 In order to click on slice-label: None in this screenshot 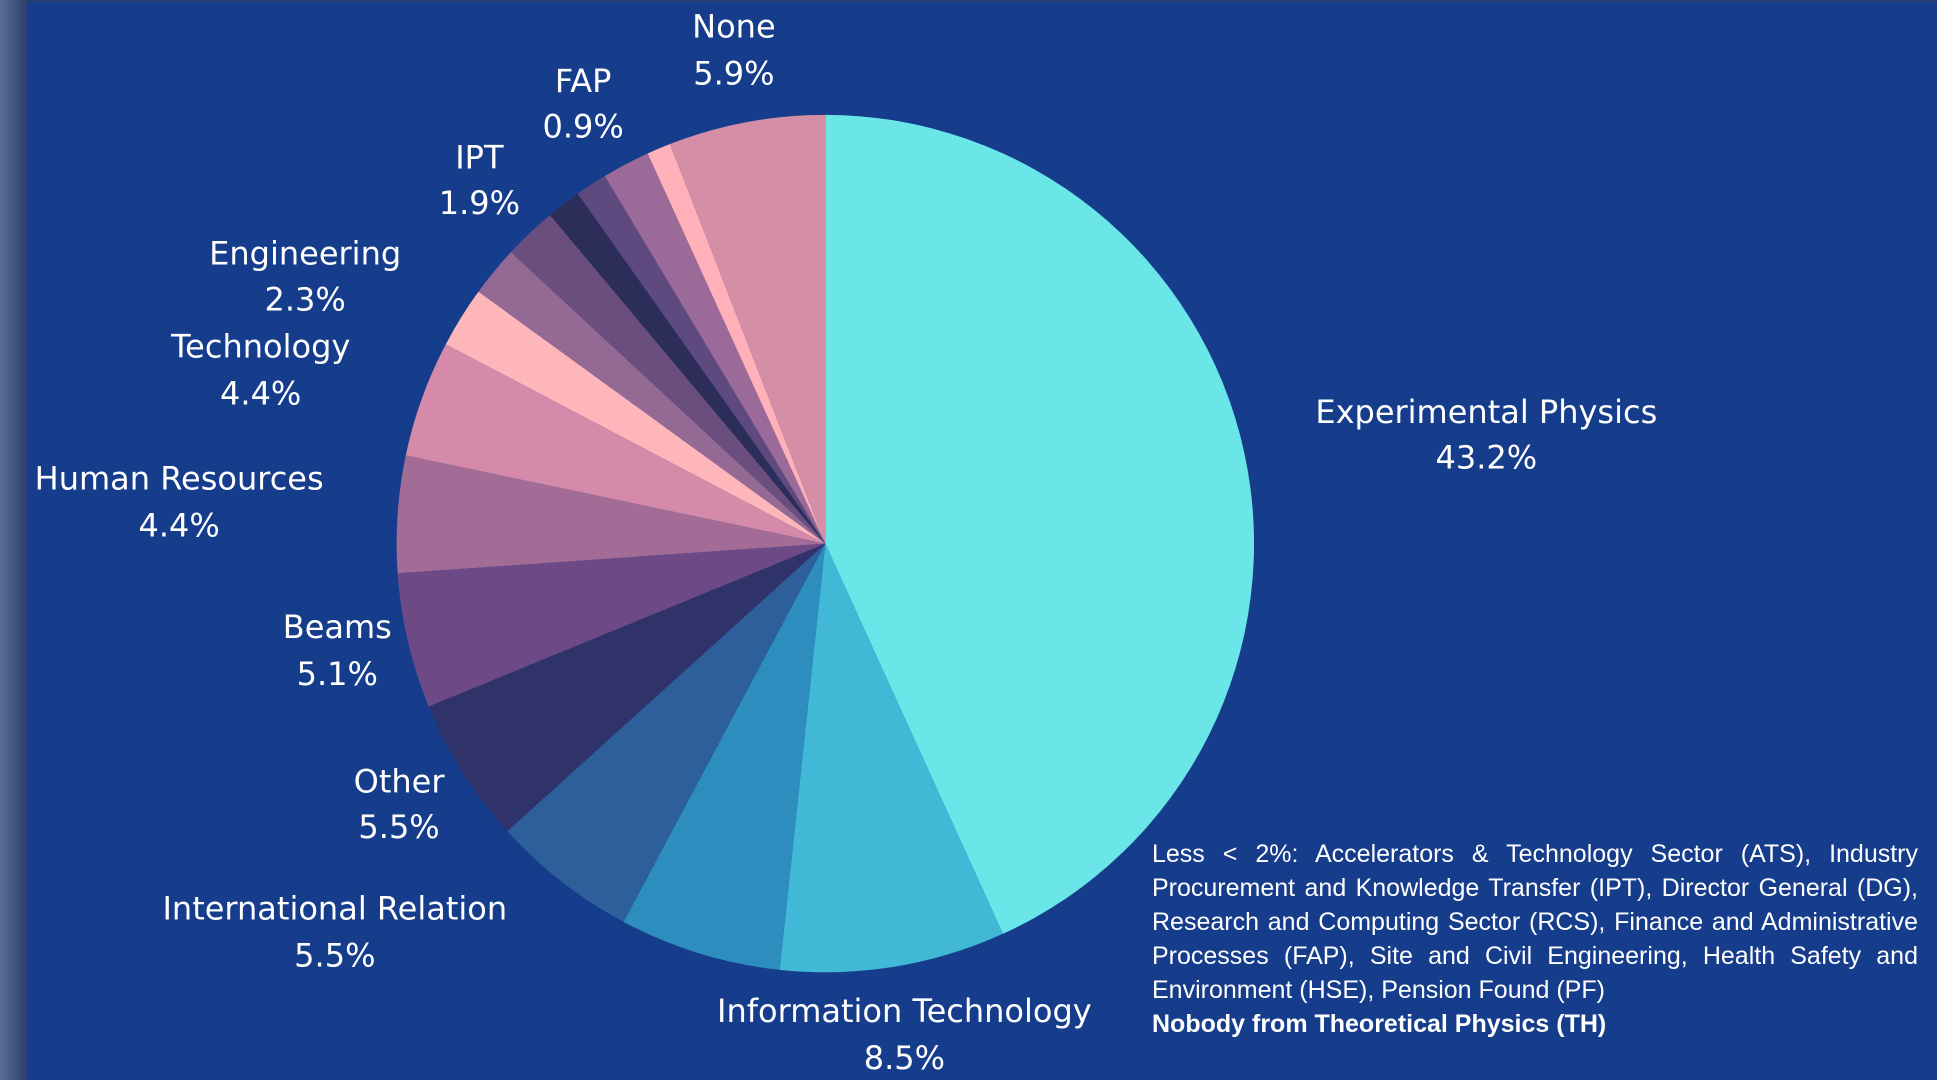, I will do `click(733, 26)`.